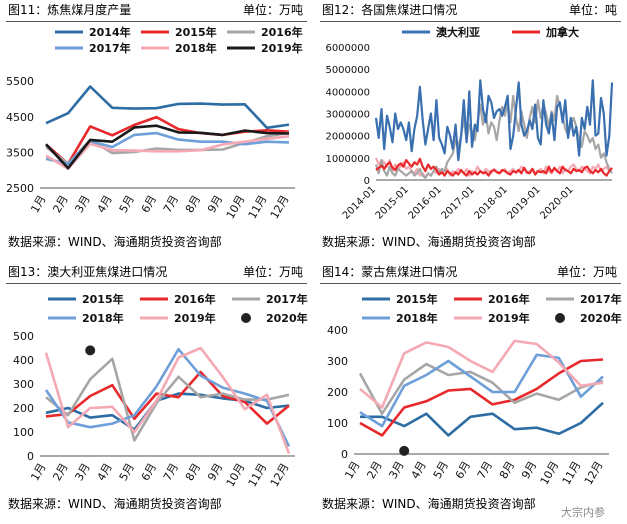 The image size is (627, 524). I want to click on legend-label: 加拿大, so click(562, 32).